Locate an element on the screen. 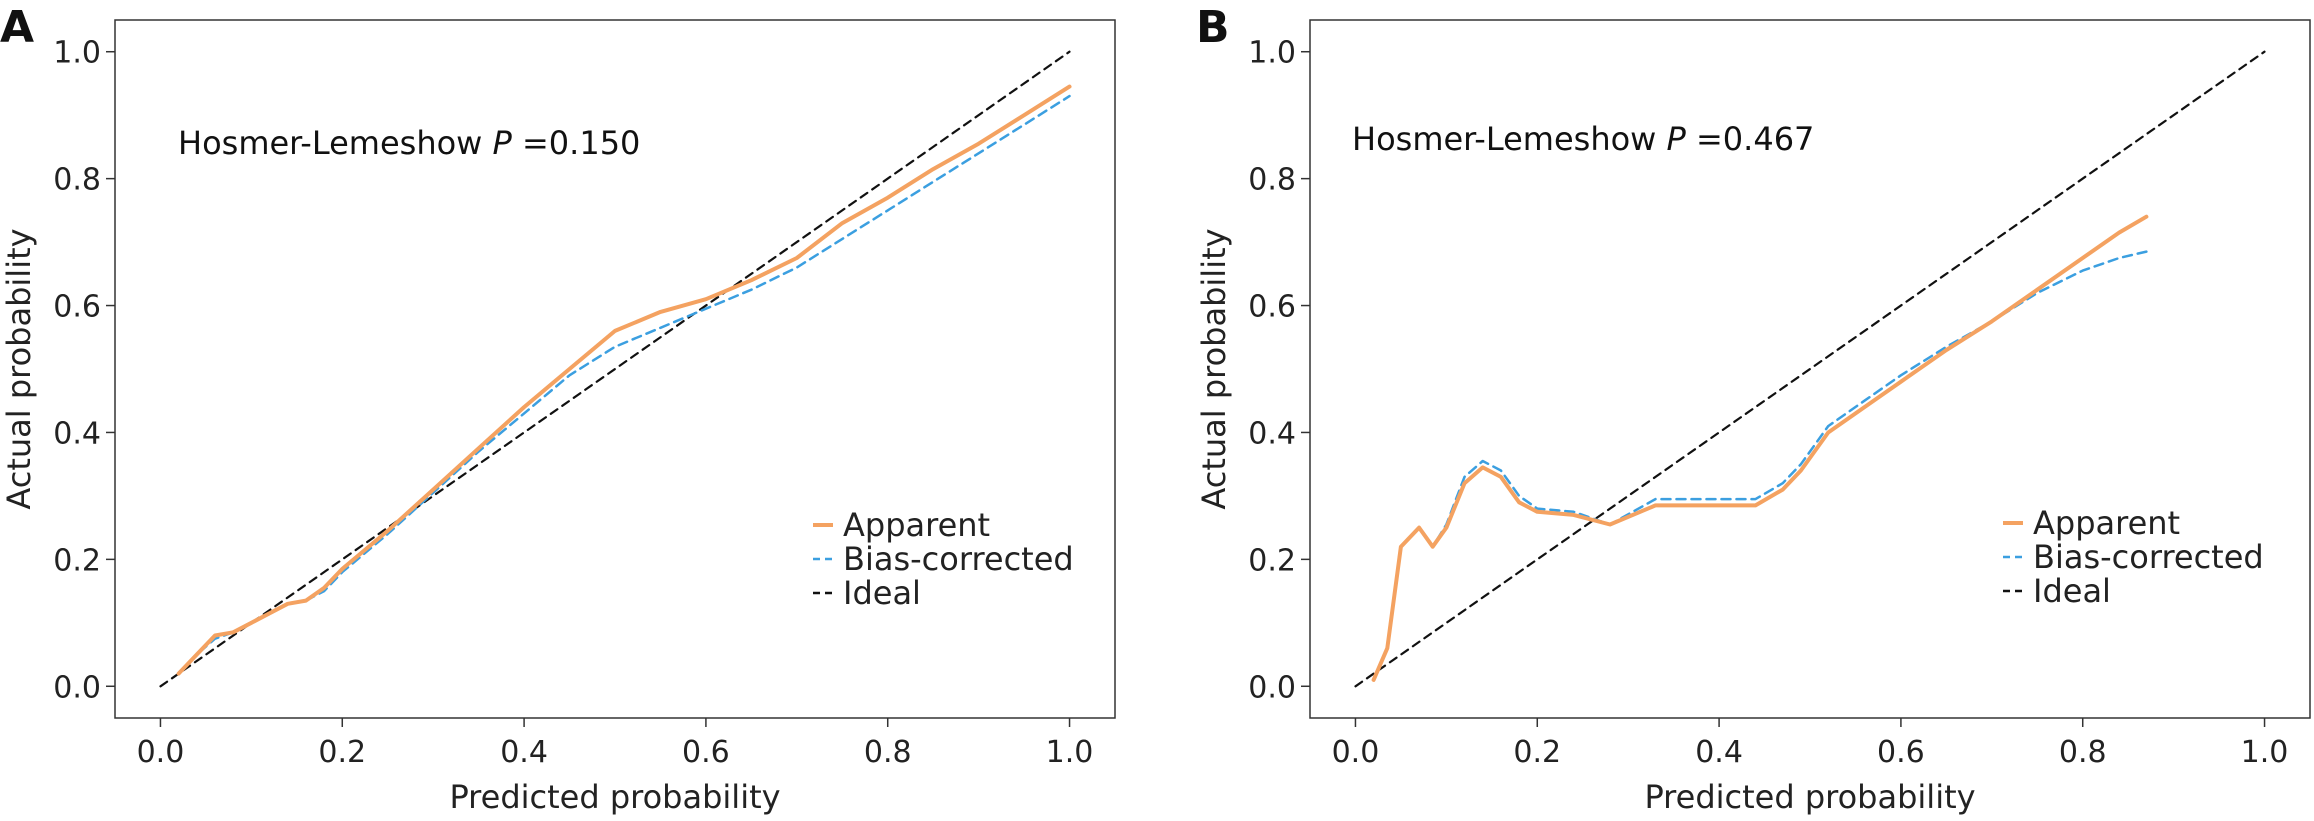  panel-letter: A is located at coordinates (17, 27).